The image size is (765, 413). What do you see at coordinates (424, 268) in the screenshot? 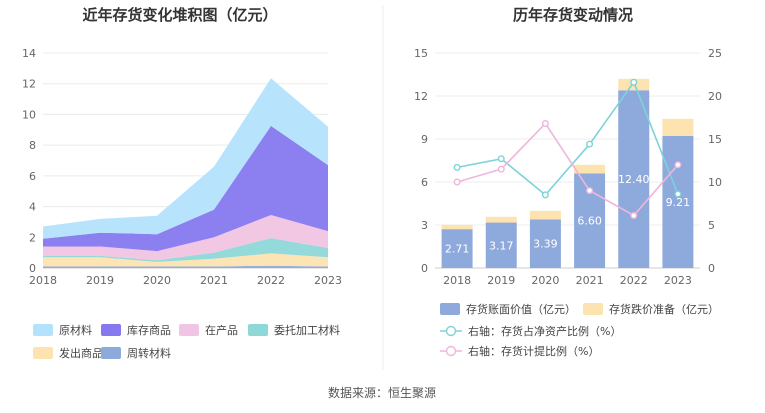
I see `left-y-tick-label: 0` at bounding box center [424, 268].